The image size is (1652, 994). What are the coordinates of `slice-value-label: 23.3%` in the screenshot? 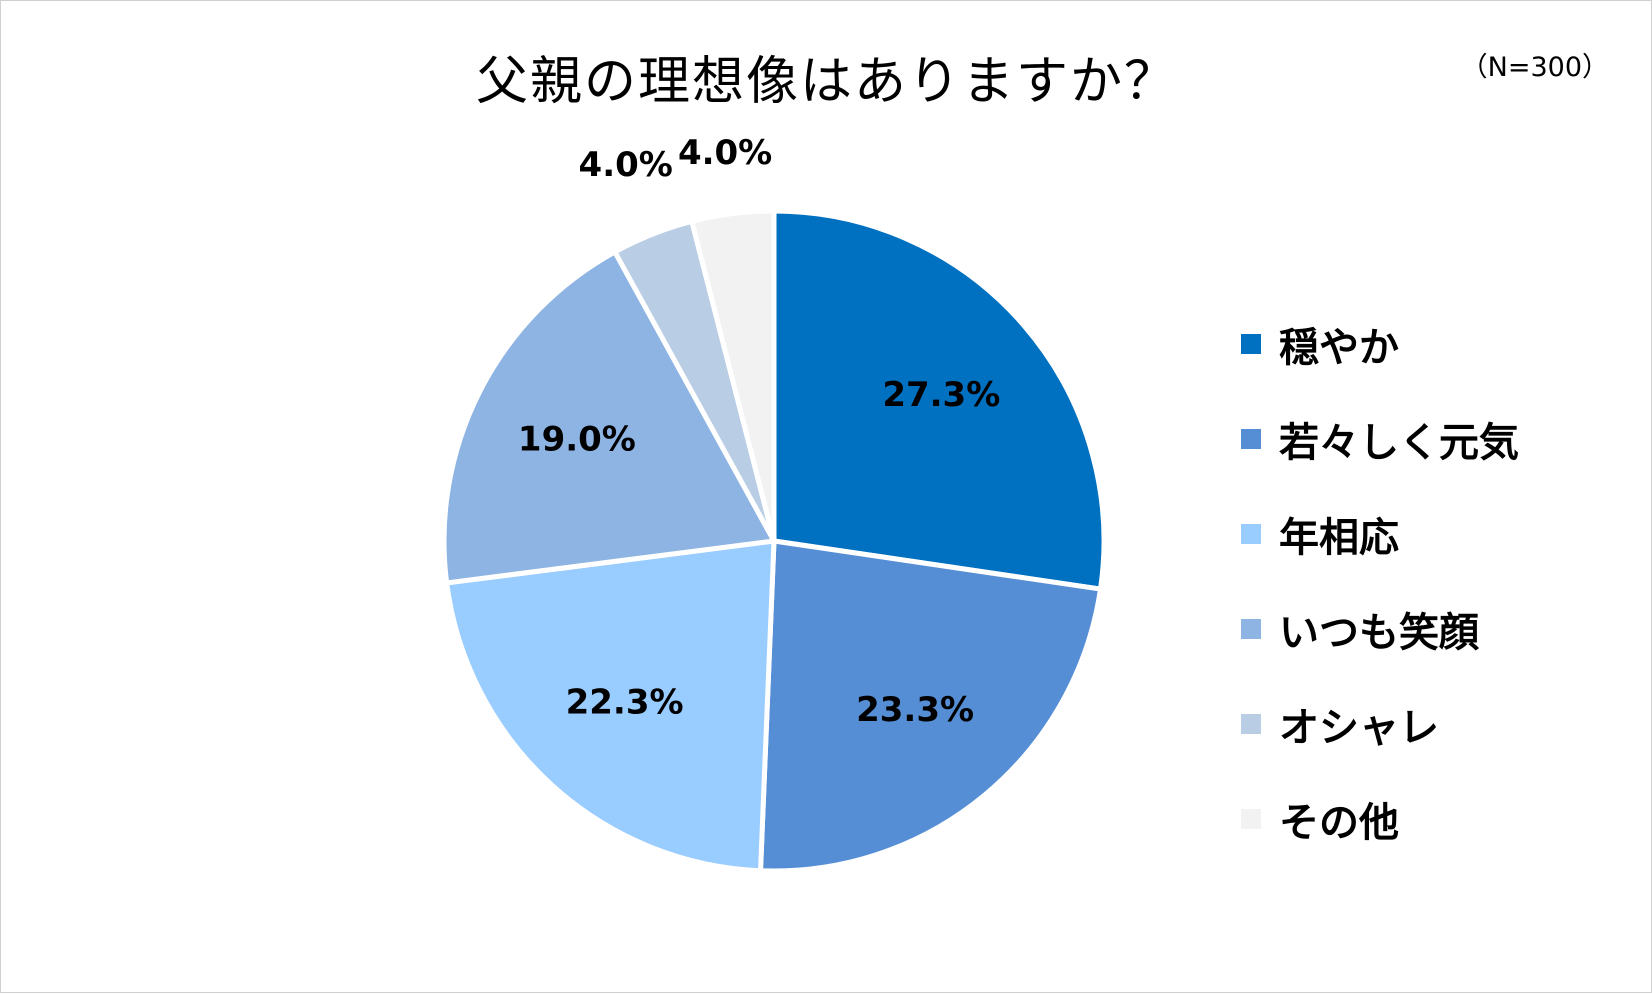 It's located at (915, 710).